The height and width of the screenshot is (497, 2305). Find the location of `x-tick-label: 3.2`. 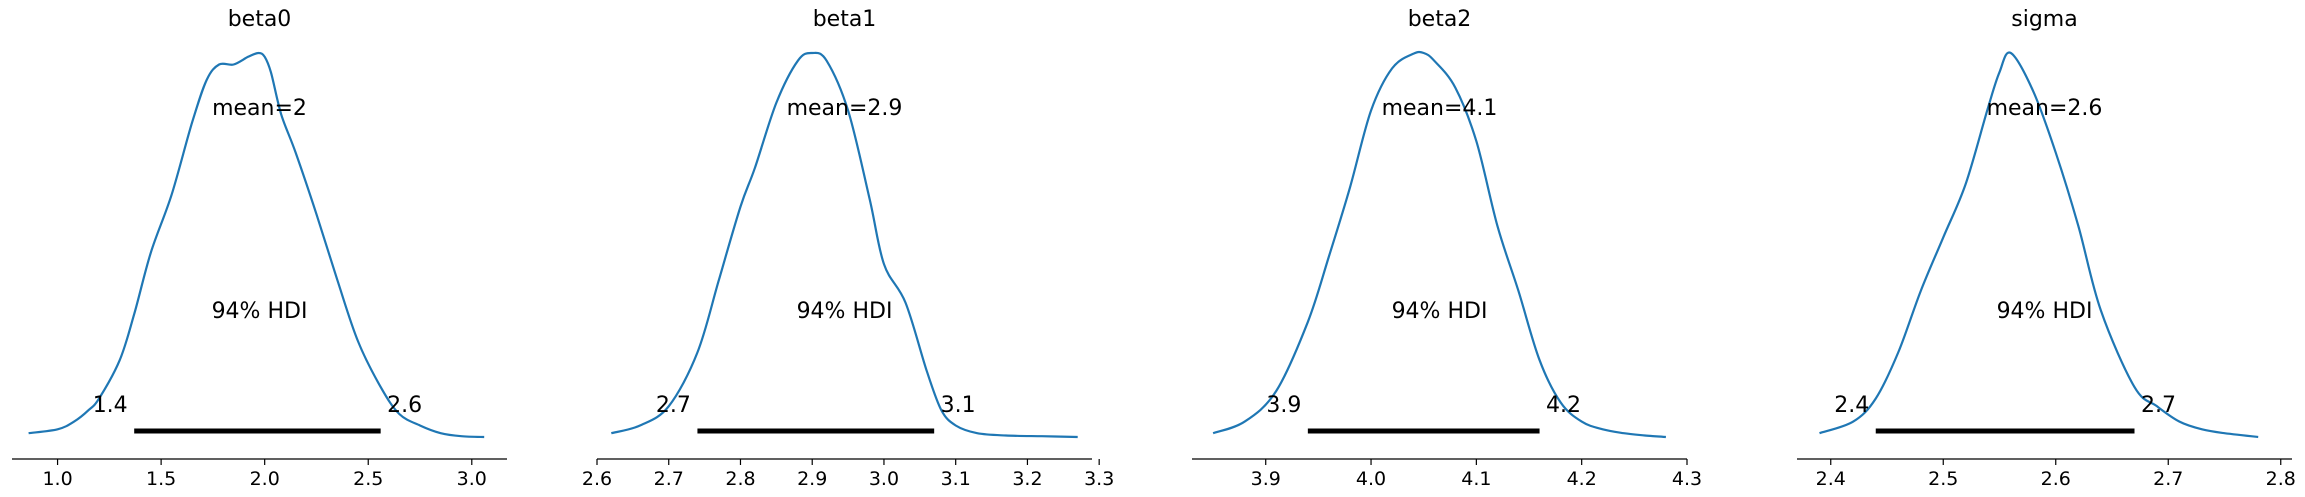

x-tick-label: 3.2 is located at coordinates (1027, 479).